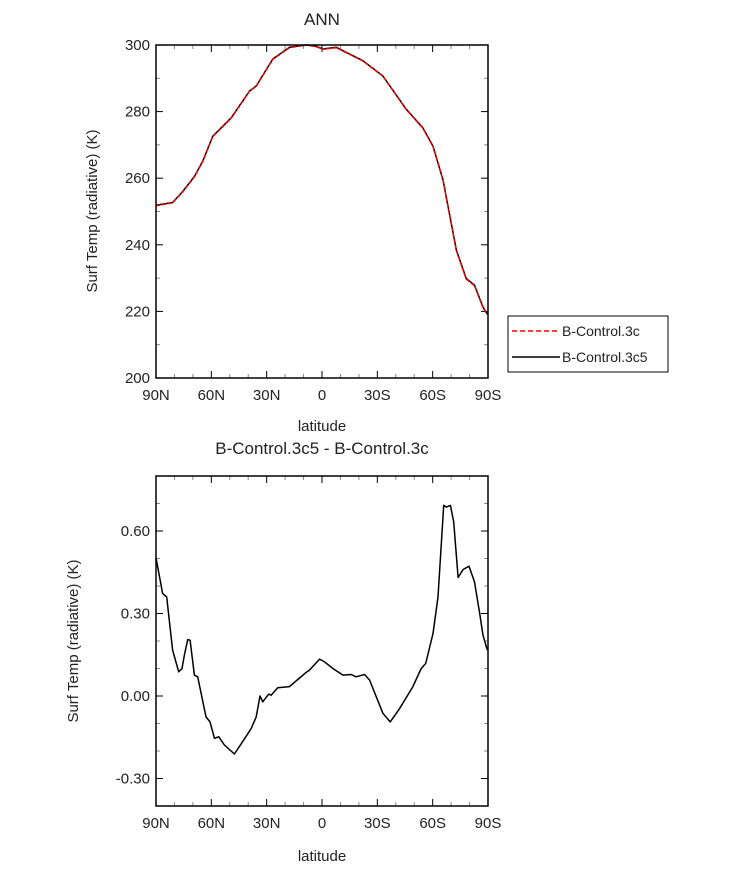 This screenshot has height=871, width=733. I want to click on legend: B-Control.3c B-Control.3c5, so click(588, 344).